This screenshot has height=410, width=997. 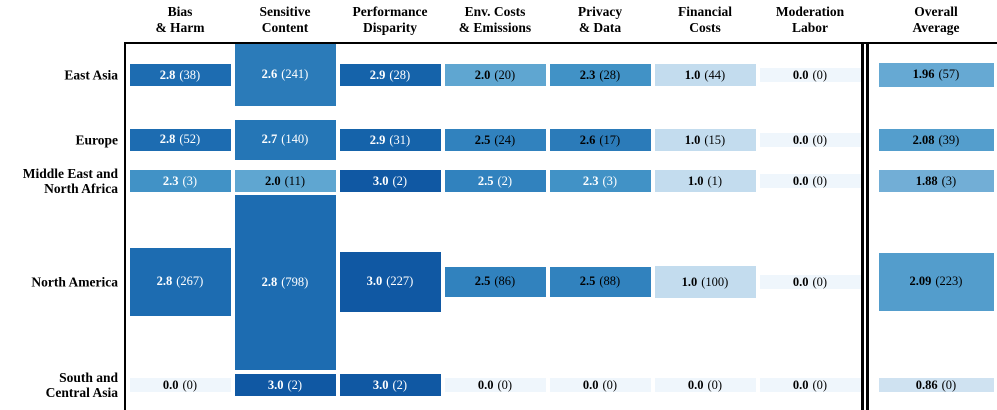 What do you see at coordinates (91, 75) in the screenshot?
I see `row-label-line: East Asia` at bounding box center [91, 75].